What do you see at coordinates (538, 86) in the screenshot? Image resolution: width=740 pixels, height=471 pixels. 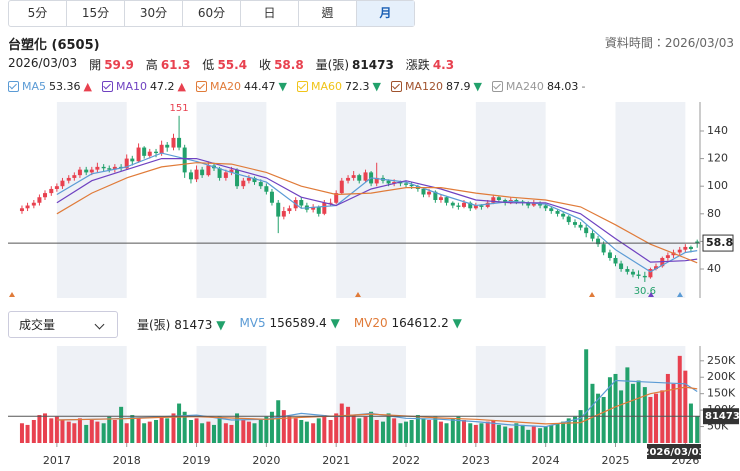 I see `ma-legend-item: MA240 84.03-` at bounding box center [538, 86].